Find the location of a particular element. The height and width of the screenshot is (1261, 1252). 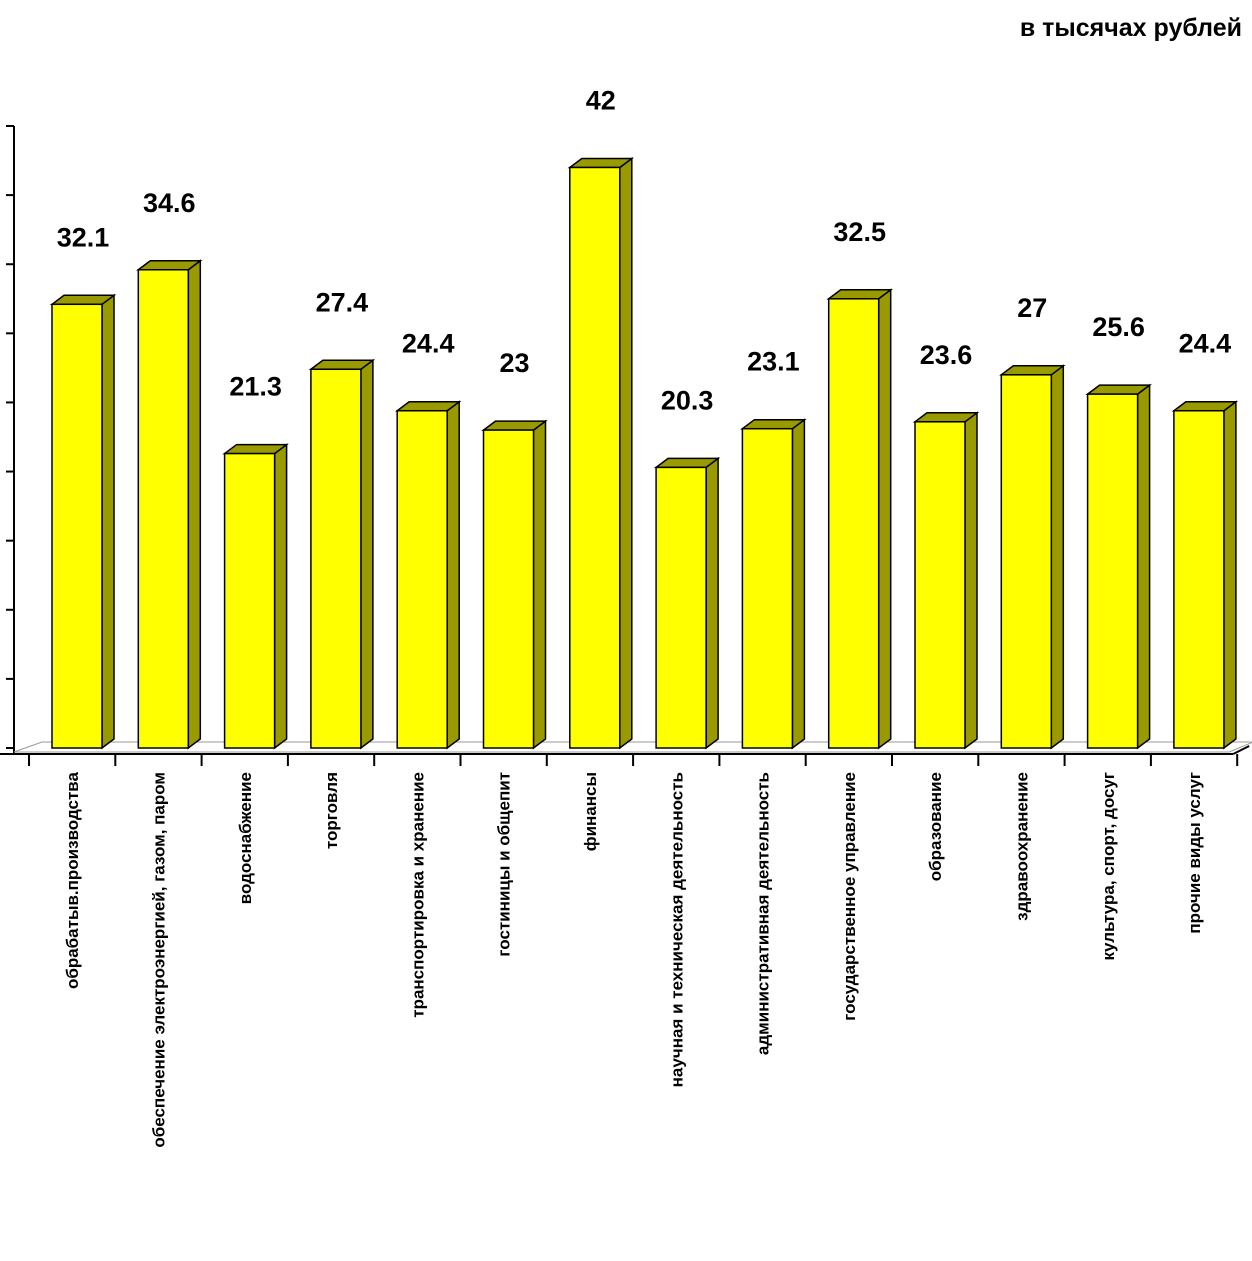

value-label: 23.1 is located at coordinates (773, 362).